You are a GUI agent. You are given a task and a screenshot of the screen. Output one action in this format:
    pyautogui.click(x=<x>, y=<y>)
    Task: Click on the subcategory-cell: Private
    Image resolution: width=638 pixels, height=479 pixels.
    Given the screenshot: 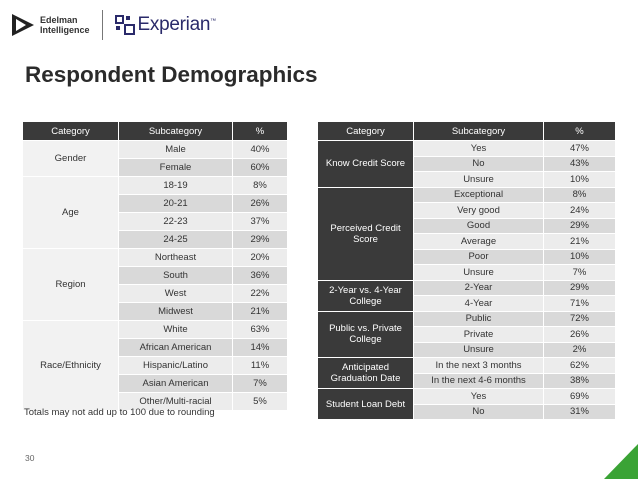 What is the action you would take?
    pyautogui.click(x=478, y=334)
    